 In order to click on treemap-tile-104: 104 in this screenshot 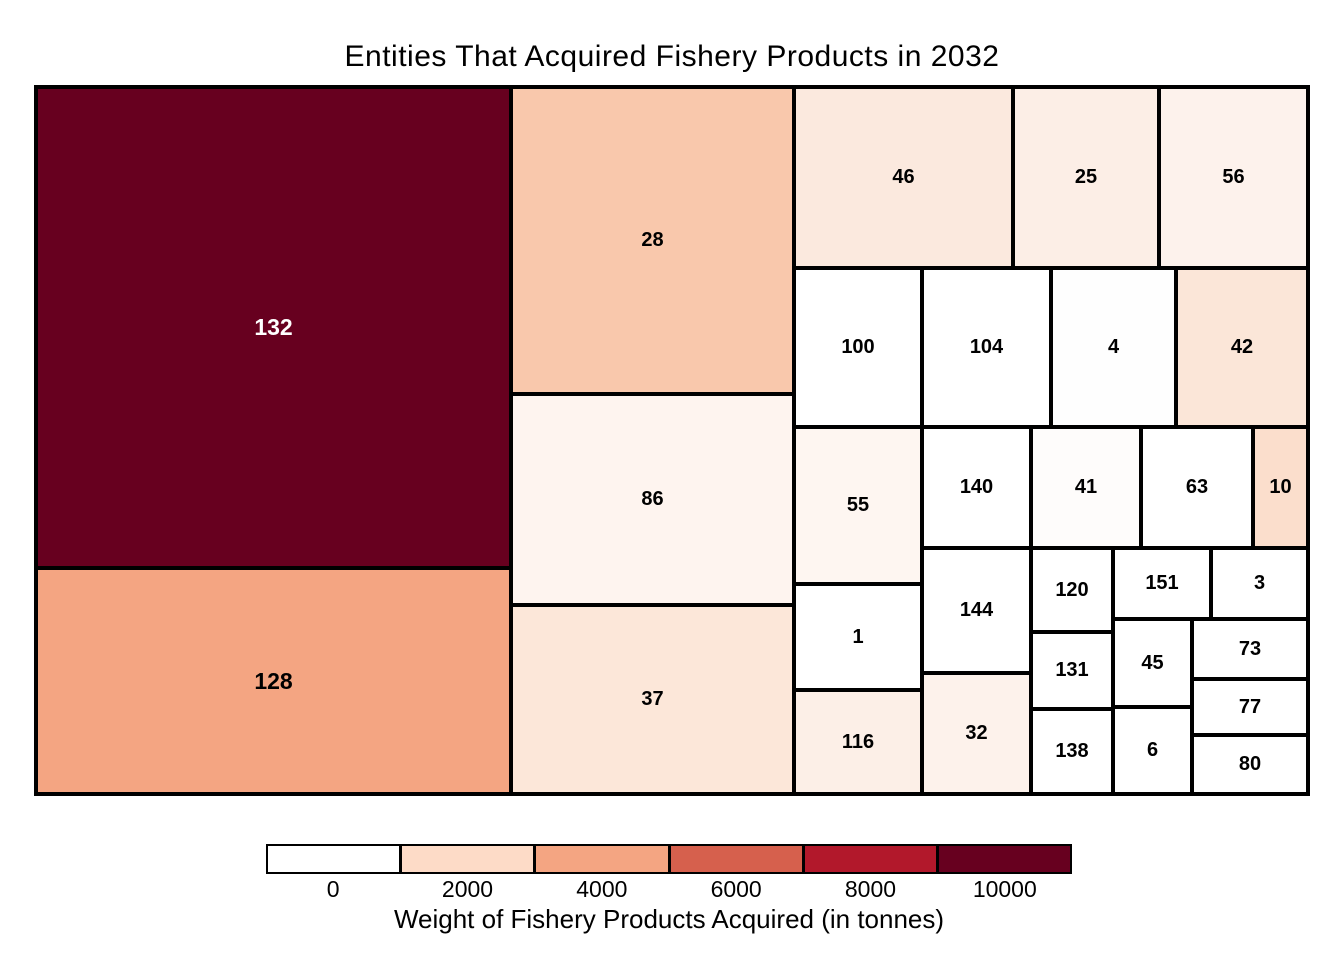, I will do `click(986, 347)`.